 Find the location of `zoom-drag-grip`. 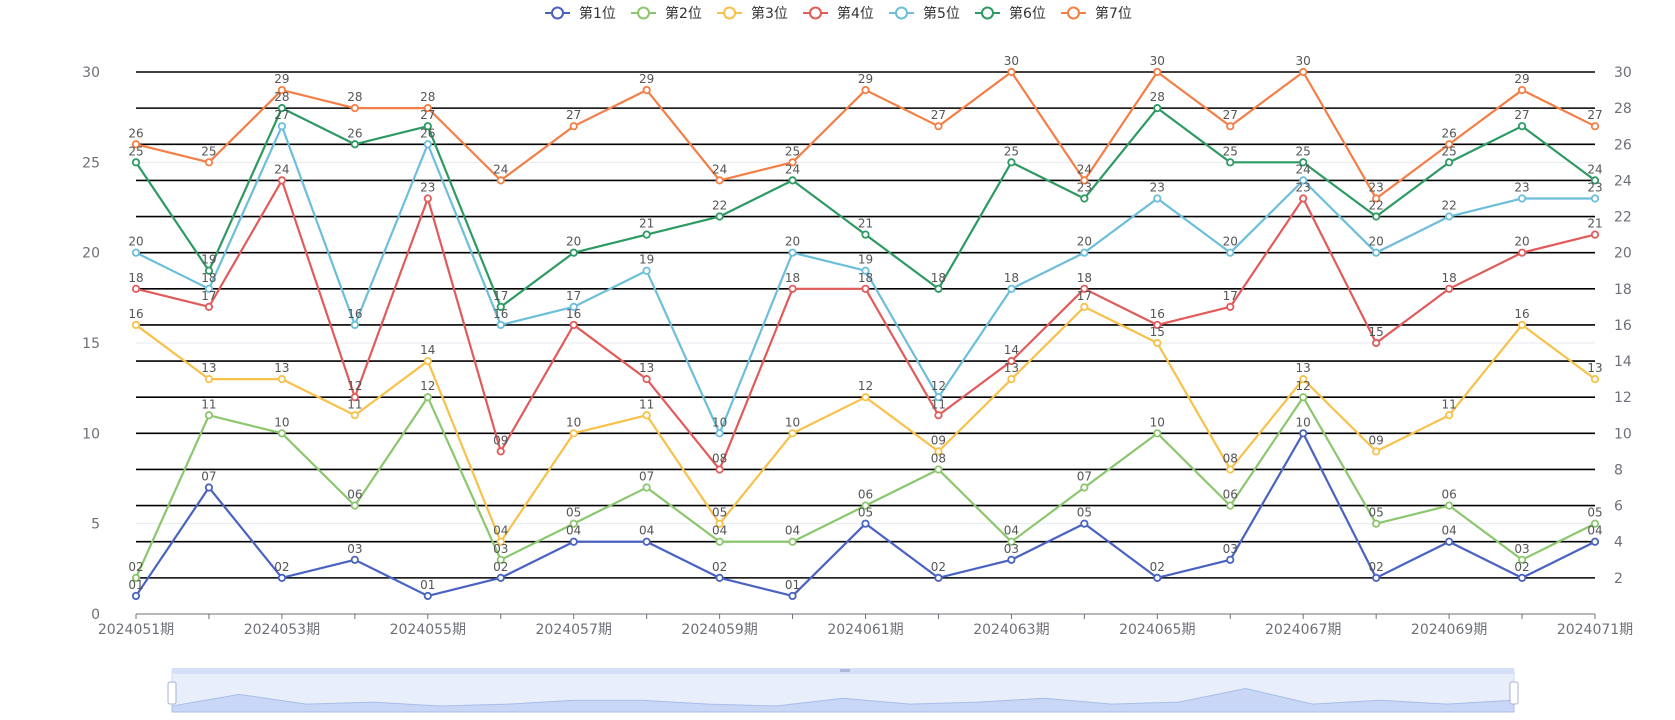

zoom-drag-grip is located at coordinates (845, 670).